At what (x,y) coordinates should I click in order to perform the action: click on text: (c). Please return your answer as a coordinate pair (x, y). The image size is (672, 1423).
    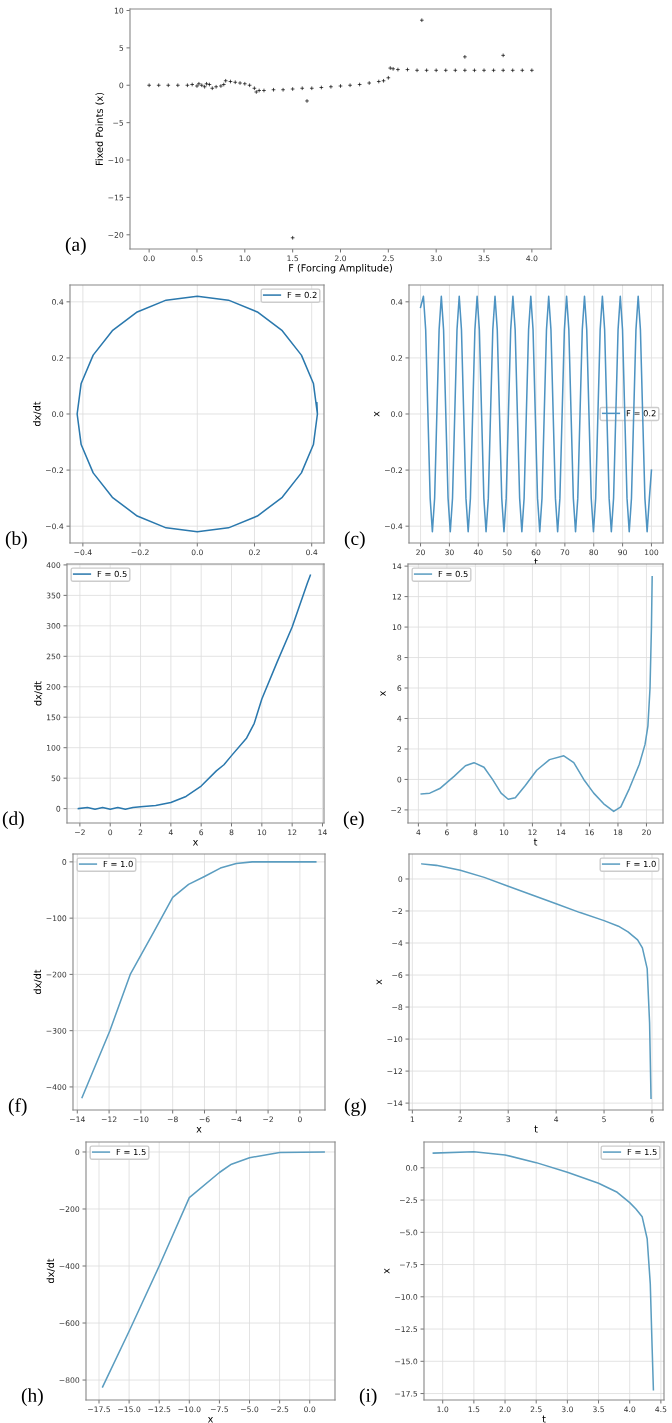
    Looking at the image, I should click on (354, 540).